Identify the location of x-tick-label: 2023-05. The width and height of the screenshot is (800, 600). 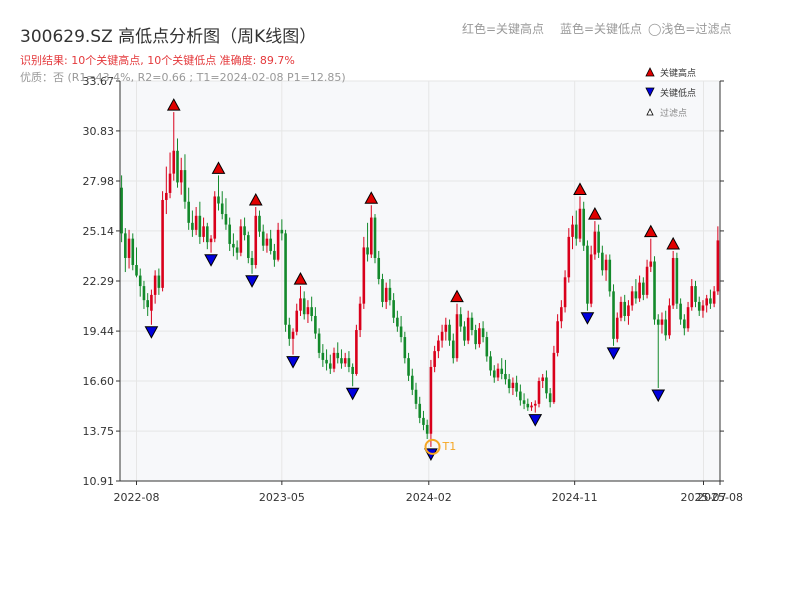
(282, 497).